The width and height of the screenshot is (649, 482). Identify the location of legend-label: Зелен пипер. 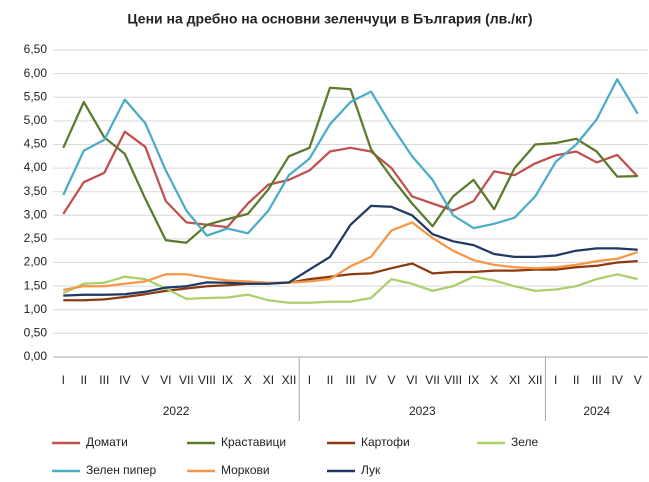
(121, 470).